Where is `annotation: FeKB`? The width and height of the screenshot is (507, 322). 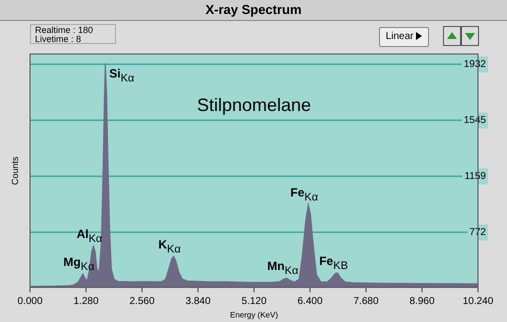 annotation: FeKB is located at coordinates (333, 263).